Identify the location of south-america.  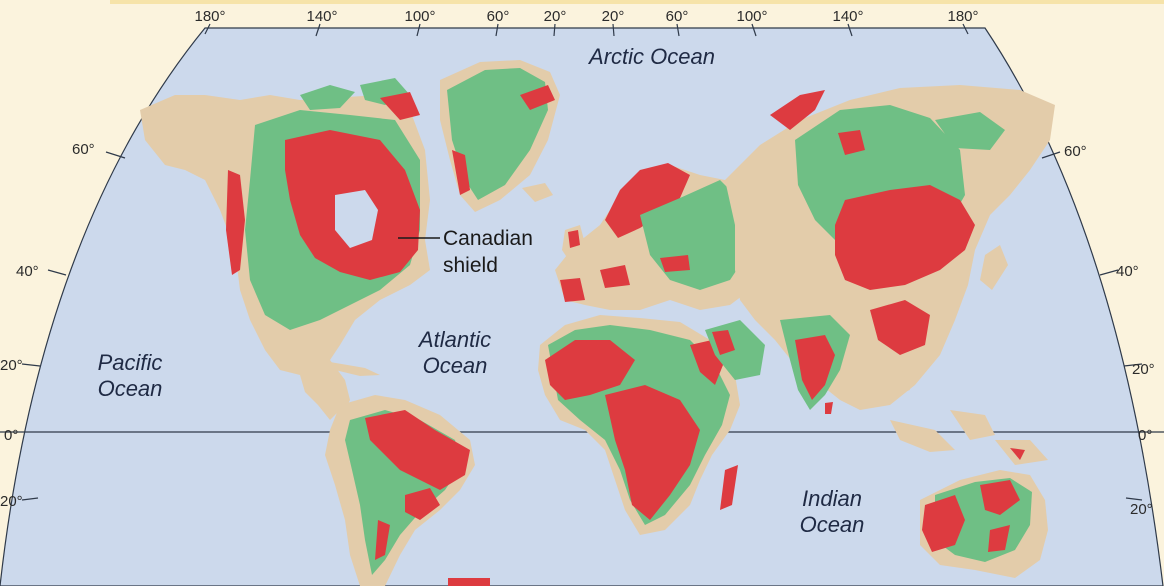
(400, 490).